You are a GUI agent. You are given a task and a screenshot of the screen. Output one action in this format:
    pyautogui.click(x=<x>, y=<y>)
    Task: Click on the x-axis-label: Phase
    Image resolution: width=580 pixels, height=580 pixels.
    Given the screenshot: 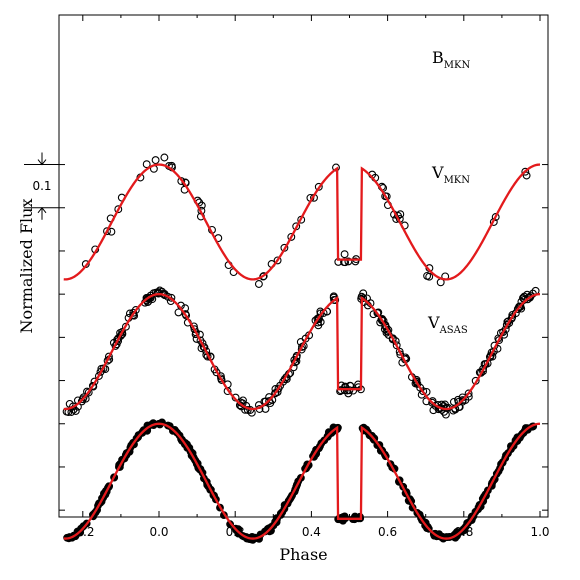 What is the action you would take?
    pyautogui.click(x=303, y=554)
    